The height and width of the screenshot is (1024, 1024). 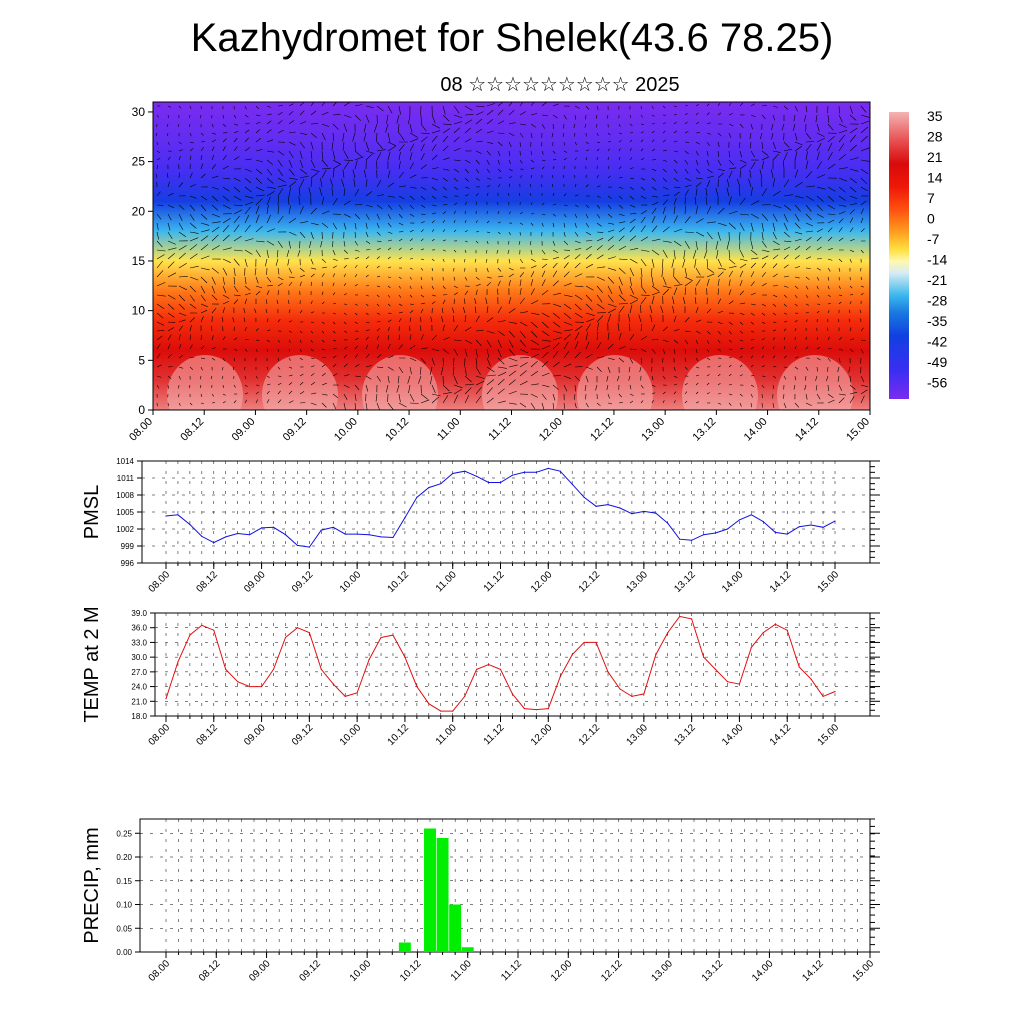 What do you see at coordinates (124, 833) in the screenshot?
I see `y-tick-label: 0.25` at bounding box center [124, 833].